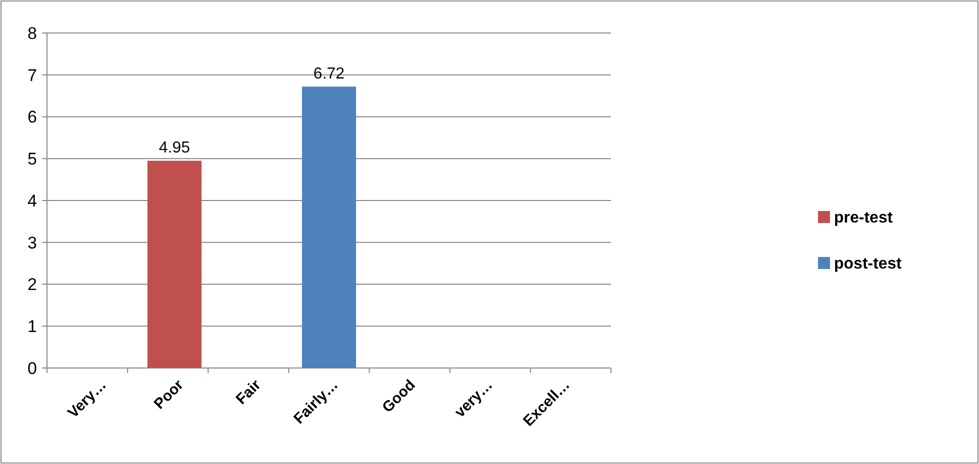  I want to click on y-tick-label: 5, so click(32, 159).